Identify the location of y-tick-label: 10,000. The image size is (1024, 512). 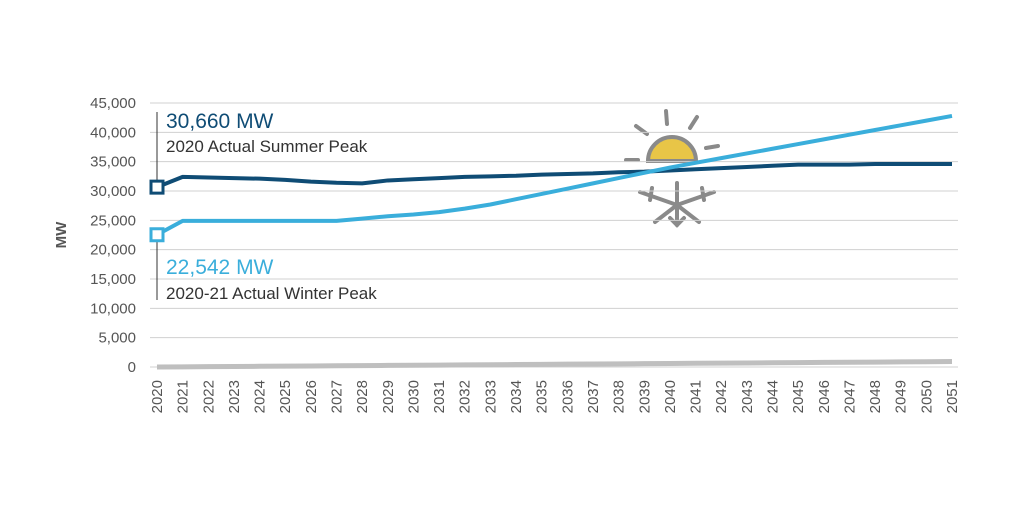
(113, 308).